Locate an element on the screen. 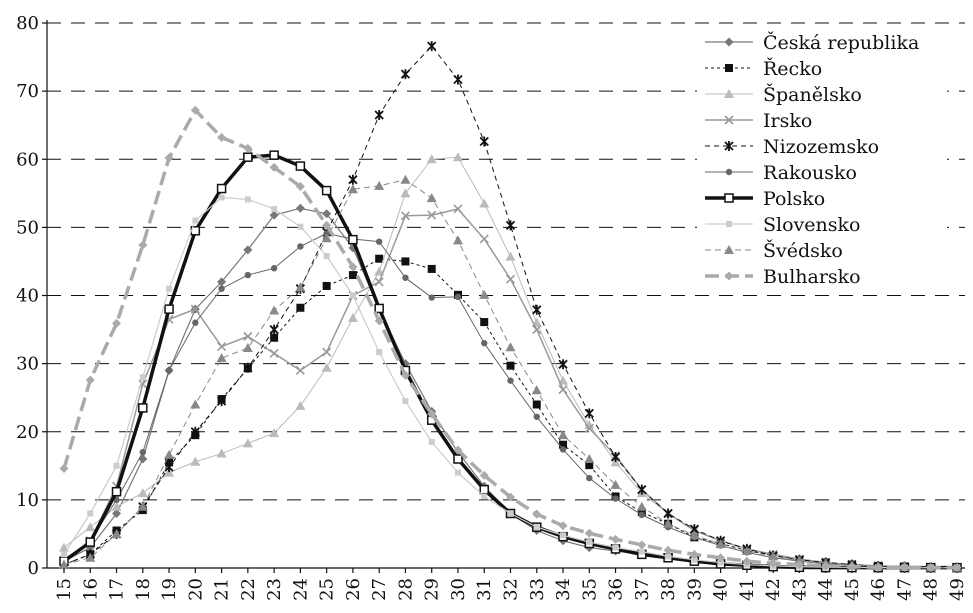 The height and width of the screenshot is (613, 973). legend-label: Řecko is located at coordinates (792, 68).